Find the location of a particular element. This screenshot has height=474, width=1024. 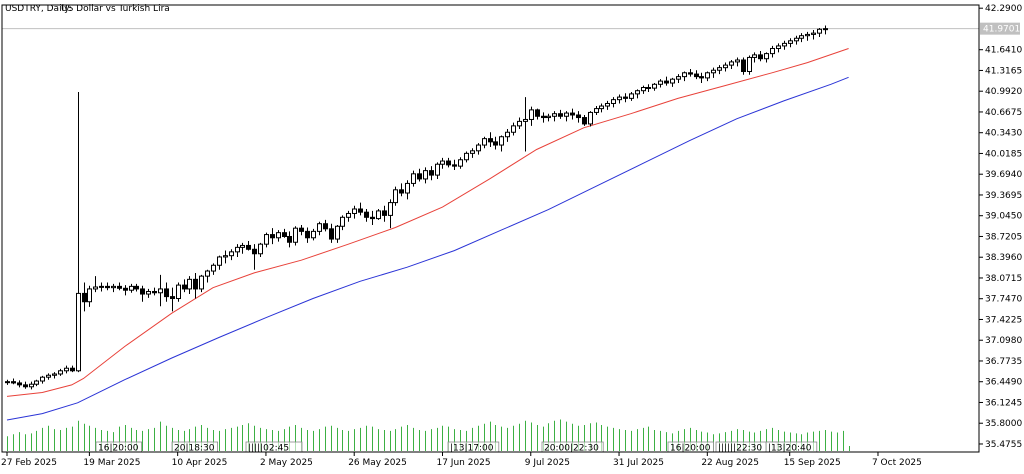

y-tick-label: 38.0715 is located at coordinates (1003, 279).